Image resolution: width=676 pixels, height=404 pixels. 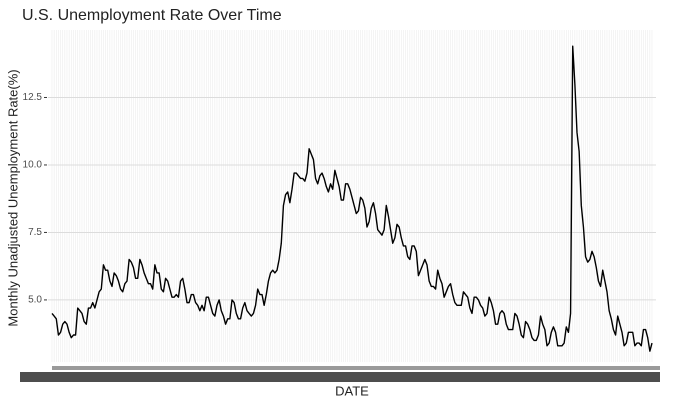 What do you see at coordinates (356, 368) in the screenshot?
I see `x-tick-band` at bounding box center [356, 368].